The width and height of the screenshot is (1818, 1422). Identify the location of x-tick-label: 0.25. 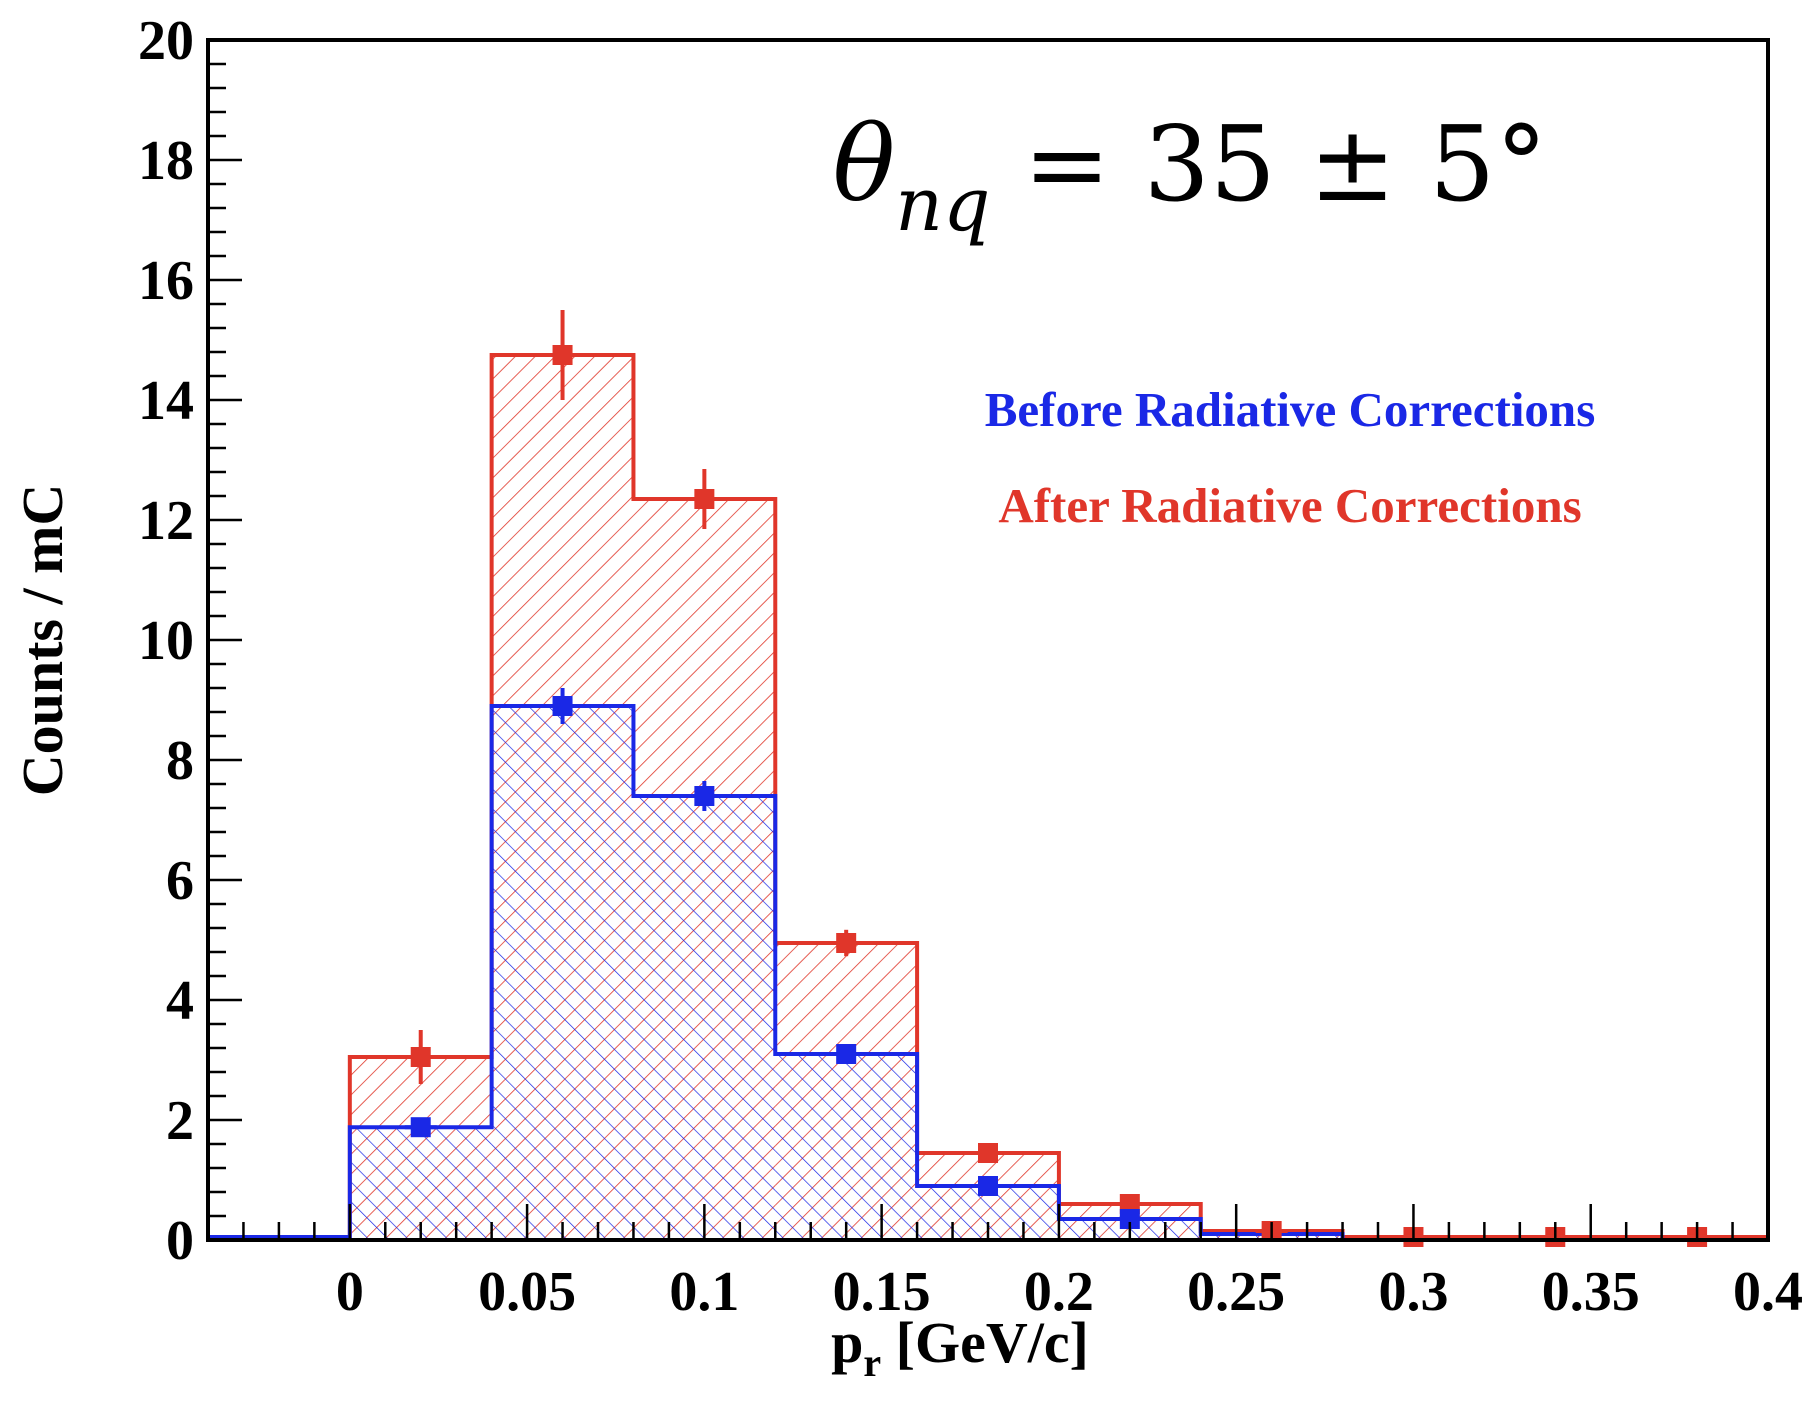
(1236, 1292).